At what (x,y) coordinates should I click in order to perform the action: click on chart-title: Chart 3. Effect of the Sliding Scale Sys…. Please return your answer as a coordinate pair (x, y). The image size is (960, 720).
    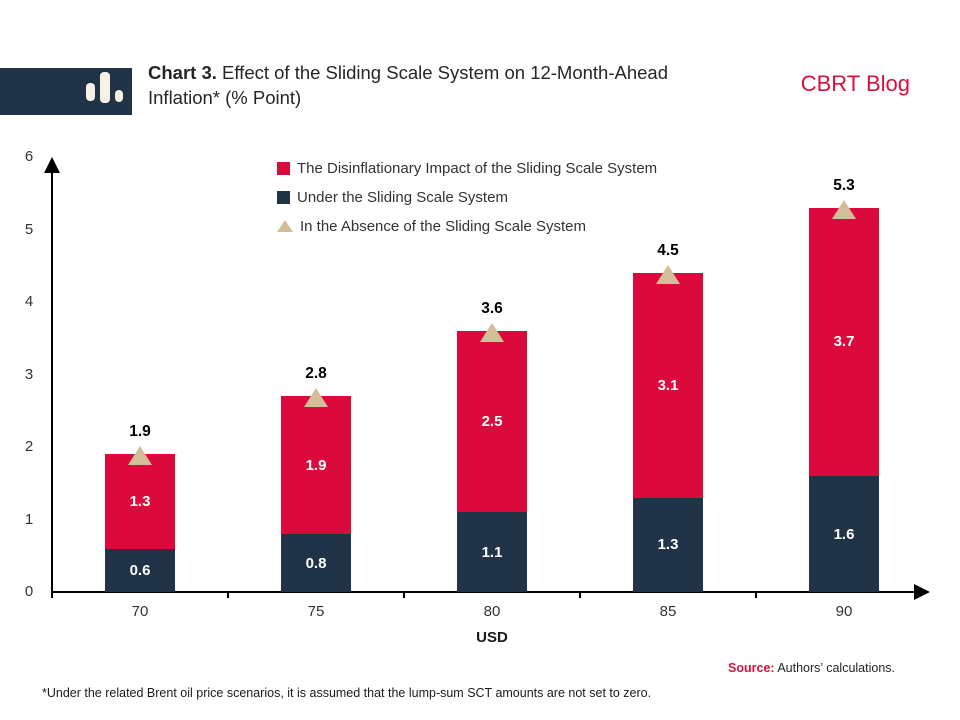
    Looking at the image, I should click on (408, 85).